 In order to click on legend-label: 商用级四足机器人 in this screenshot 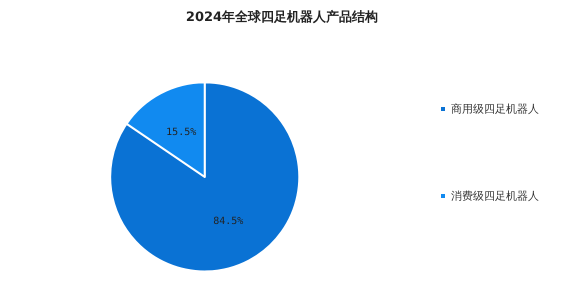, I will do `click(495, 109)`.